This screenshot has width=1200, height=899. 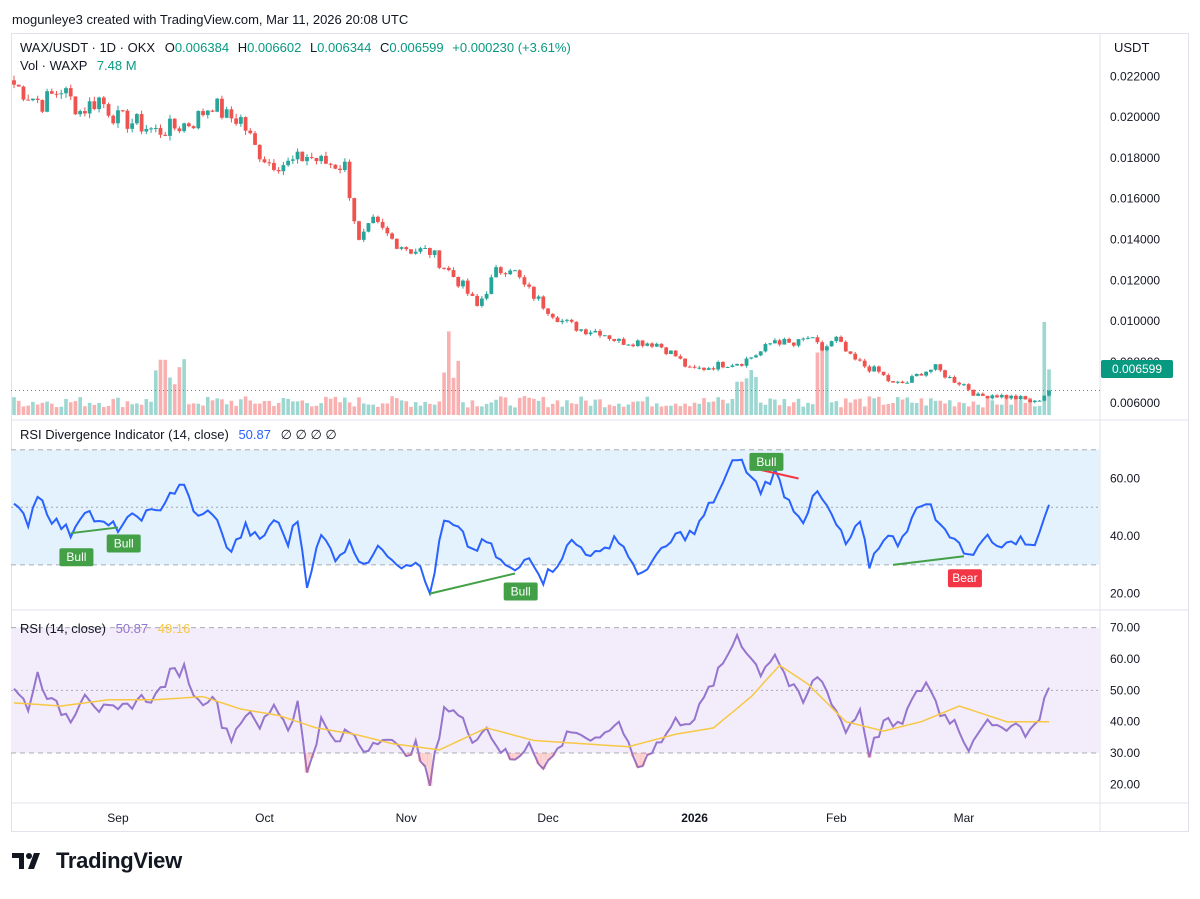 I want to click on currency-label: USDT, so click(x=1131, y=47).